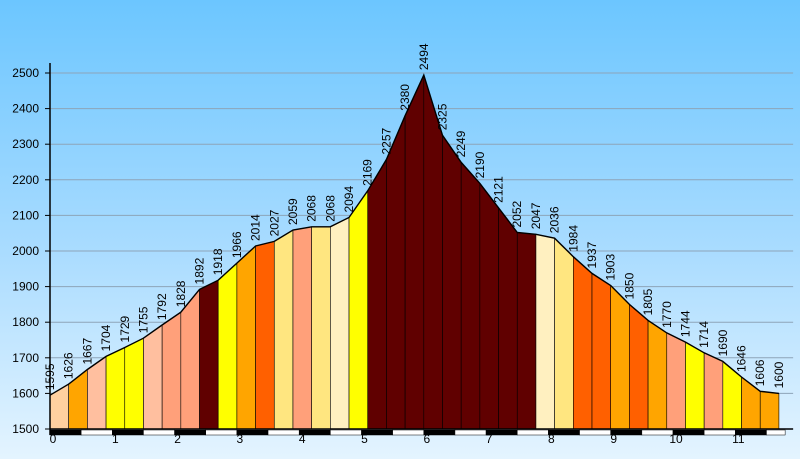  What do you see at coordinates (69, 365) in the screenshot?
I see `elevation-value-label: 1626` at bounding box center [69, 365].